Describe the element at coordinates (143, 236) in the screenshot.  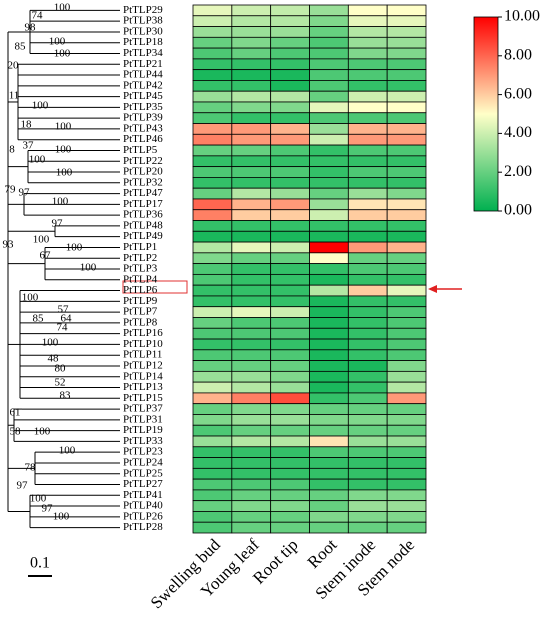
I see `row-label: PtTLP49` at that location.